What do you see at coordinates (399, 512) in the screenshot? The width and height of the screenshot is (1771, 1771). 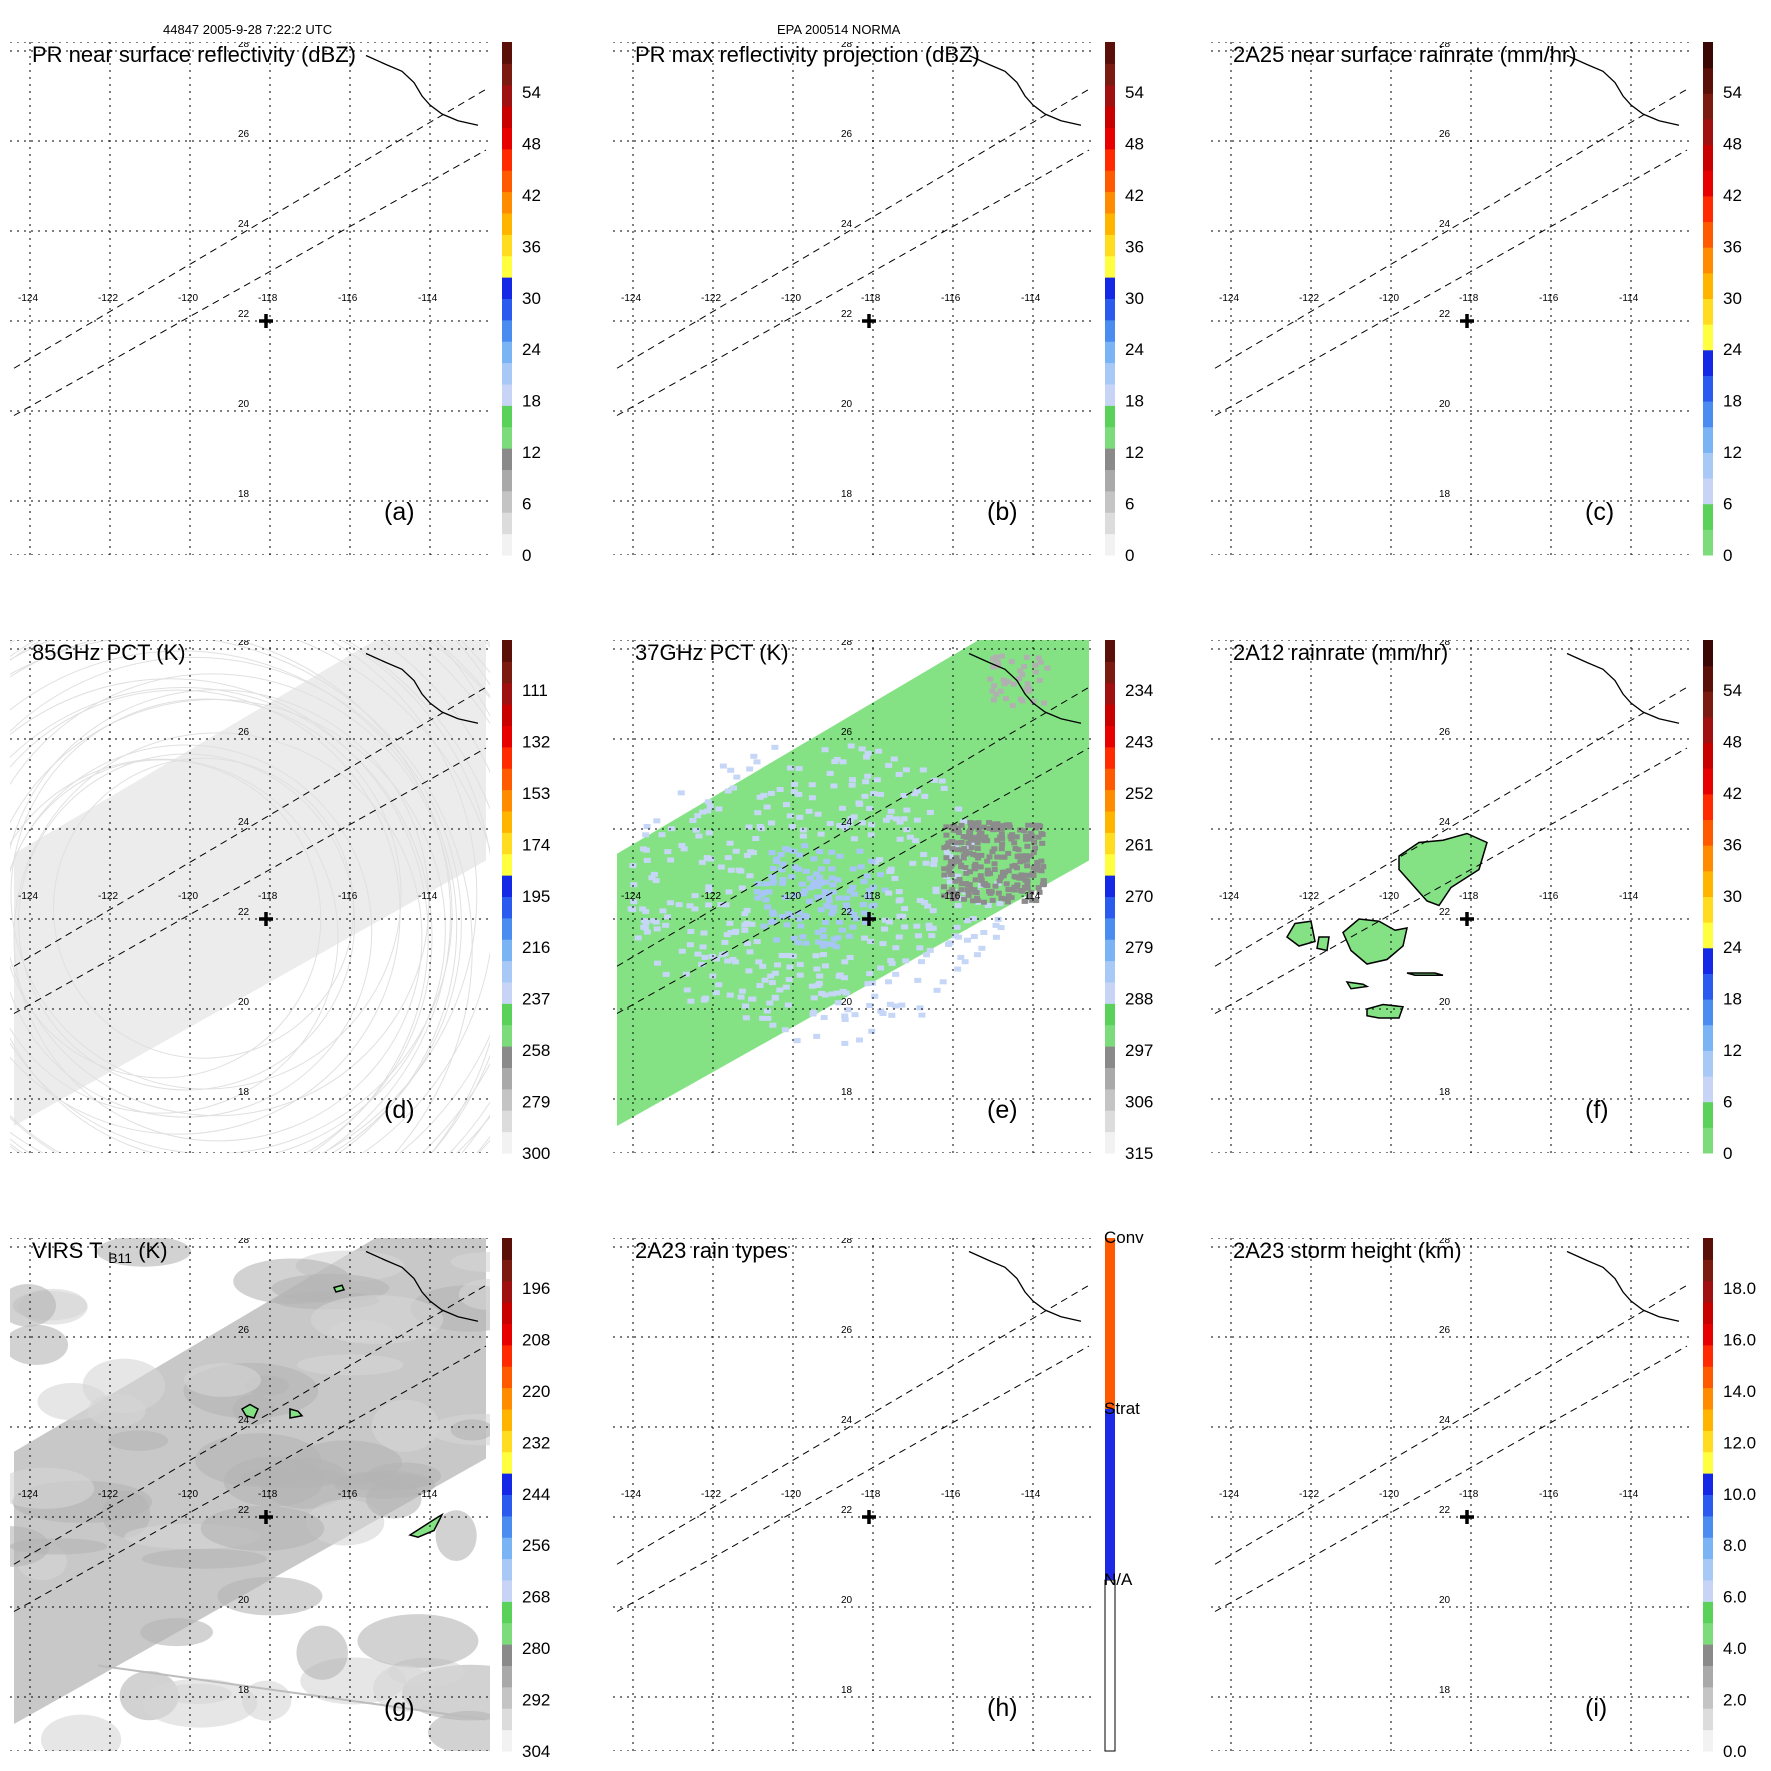 I see `panel-letter: (a)` at bounding box center [399, 512].